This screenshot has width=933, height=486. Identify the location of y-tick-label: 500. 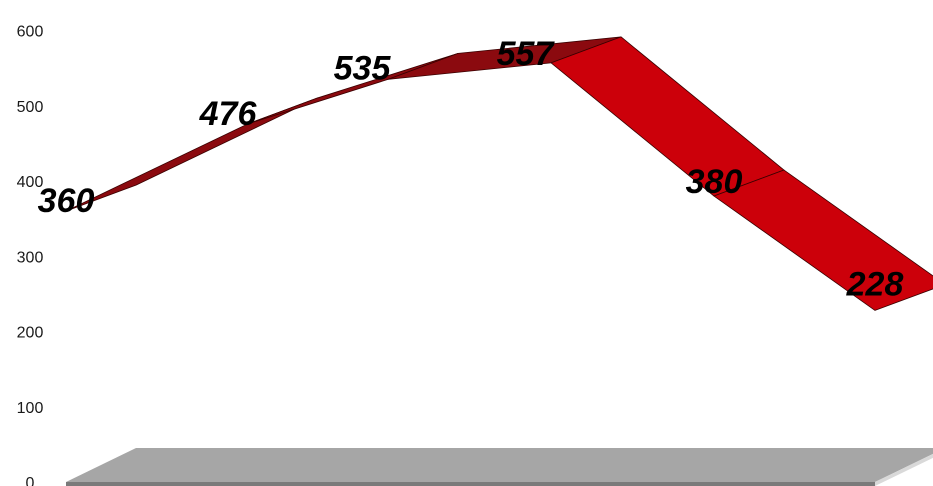
(30, 107).